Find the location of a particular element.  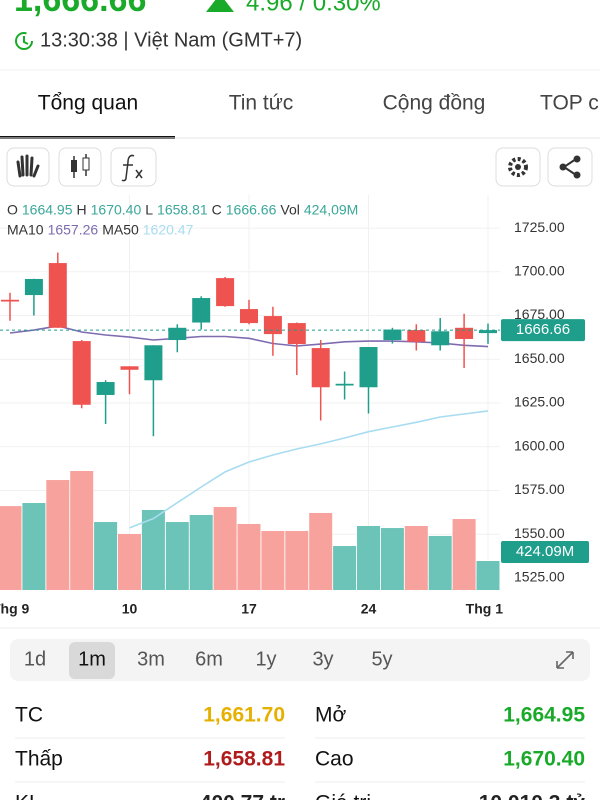

range-bar is located at coordinates (300, 660).